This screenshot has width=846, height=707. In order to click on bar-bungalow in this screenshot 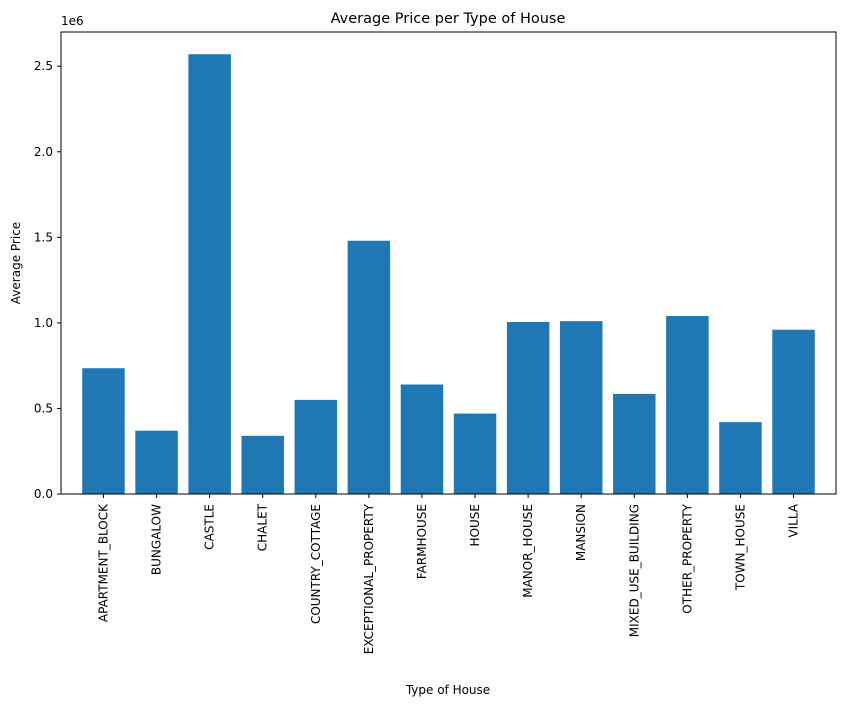, I will do `click(156, 462)`.